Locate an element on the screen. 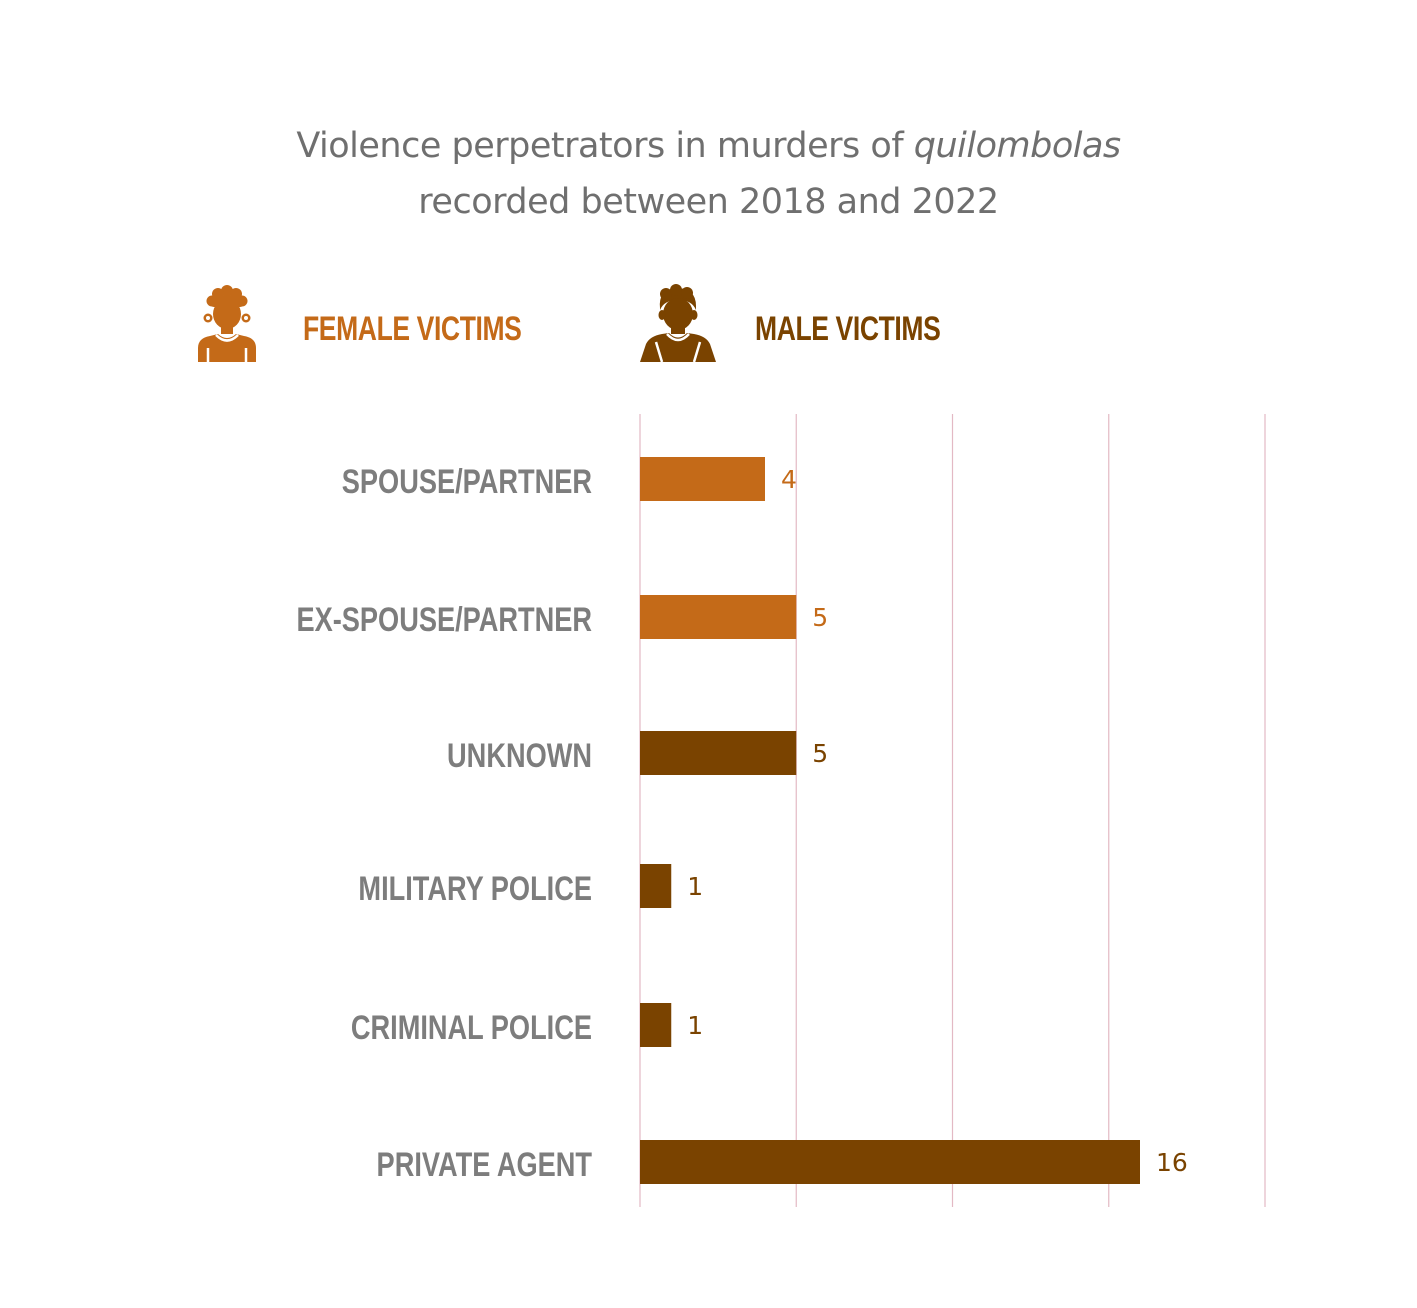 Image resolution: width=1417 pixels, height=1308 pixels. value-label-ex-spouse-partner: 5 is located at coordinates (820, 617).